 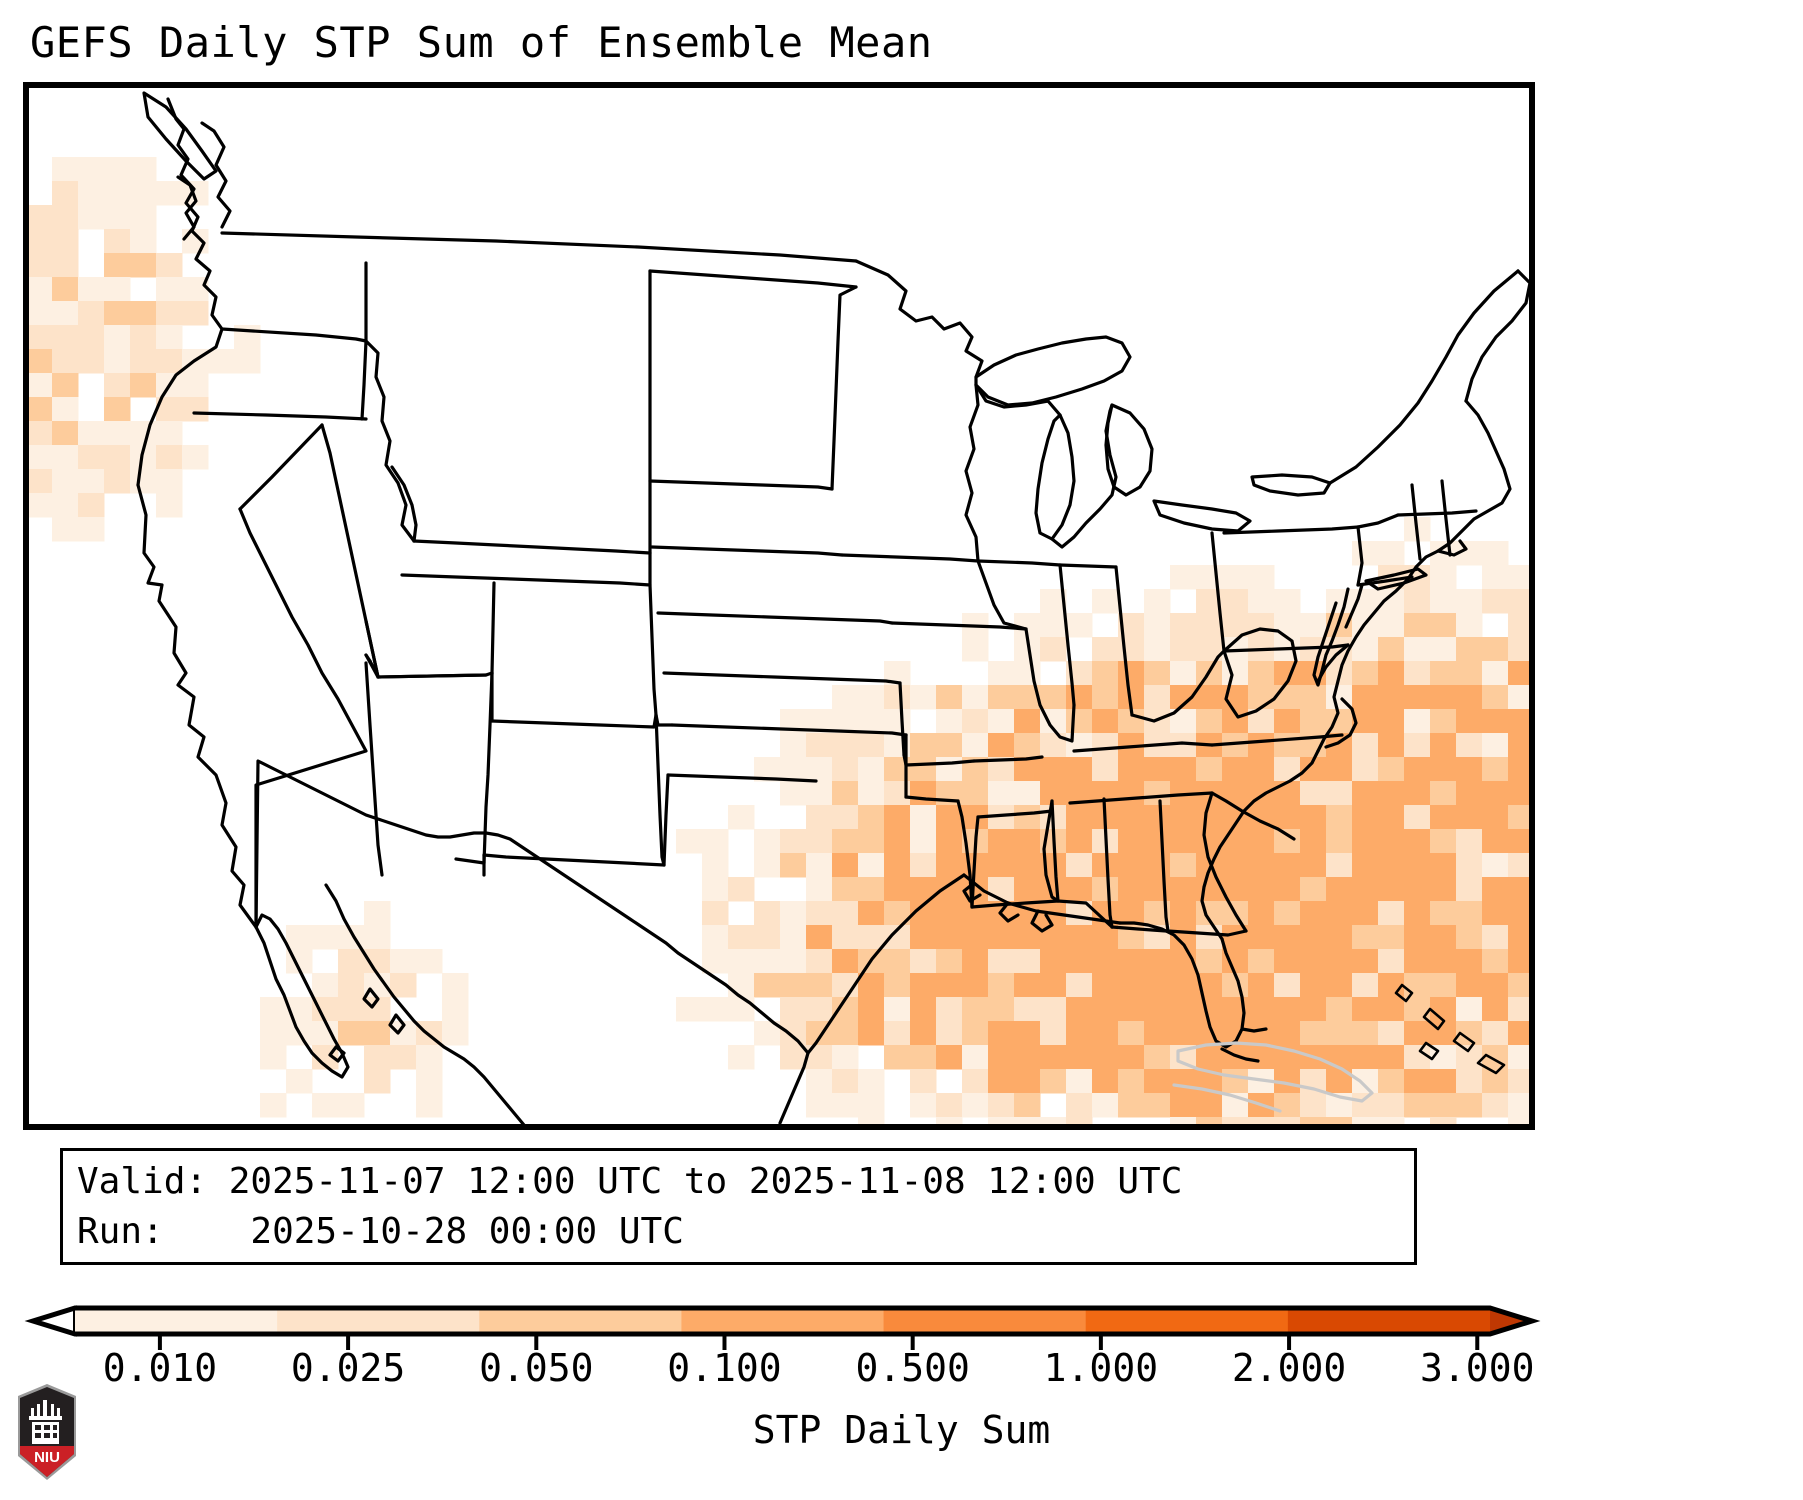 What do you see at coordinates (47, 1457) in the screenshot?
I see `niu-logo-text: NIU` at bounding box center [47, 1457].